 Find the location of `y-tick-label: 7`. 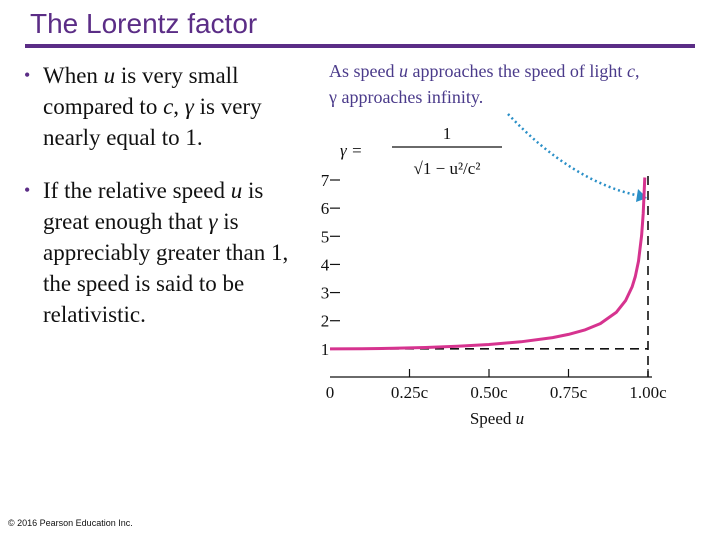

y-tick-label: 7 is located at coordinates (325, 180).